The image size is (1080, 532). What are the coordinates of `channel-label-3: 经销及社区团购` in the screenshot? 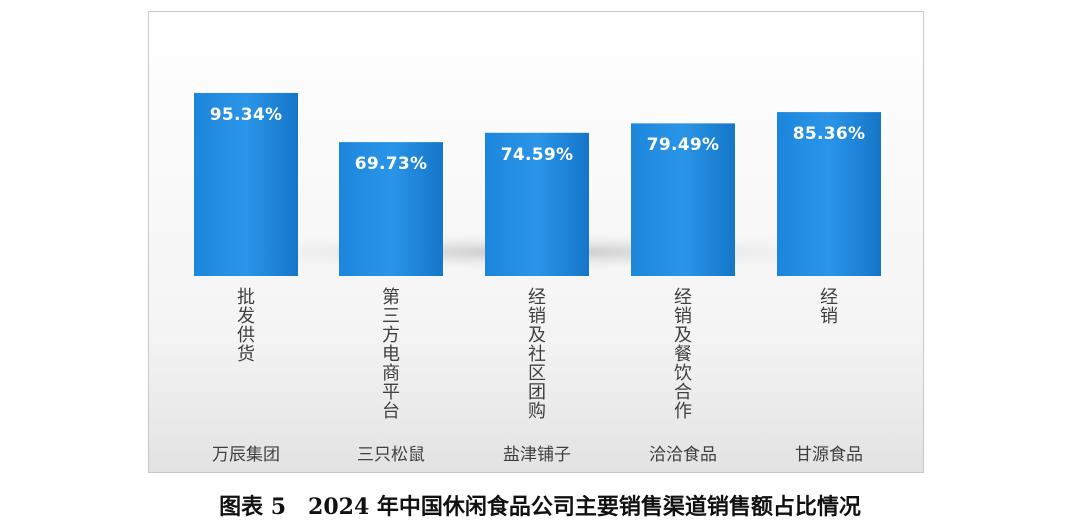 It's located at (537, 354).